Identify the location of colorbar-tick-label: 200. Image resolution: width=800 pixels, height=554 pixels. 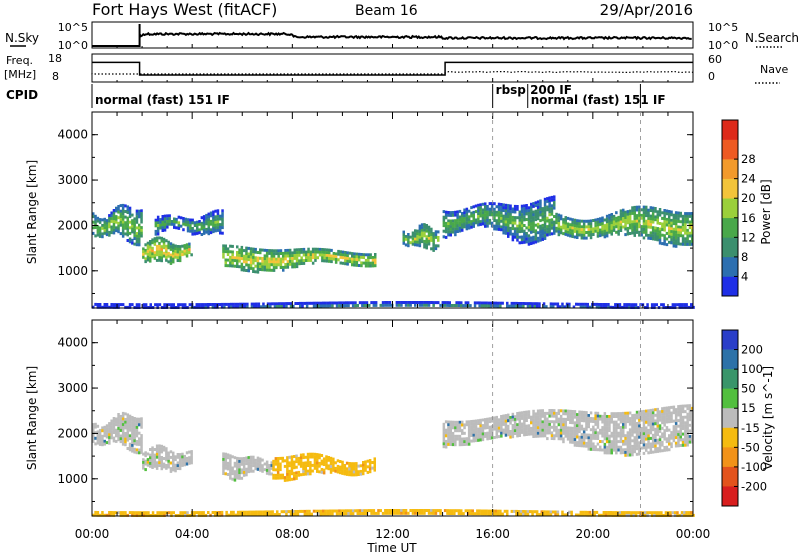
(752, 350).